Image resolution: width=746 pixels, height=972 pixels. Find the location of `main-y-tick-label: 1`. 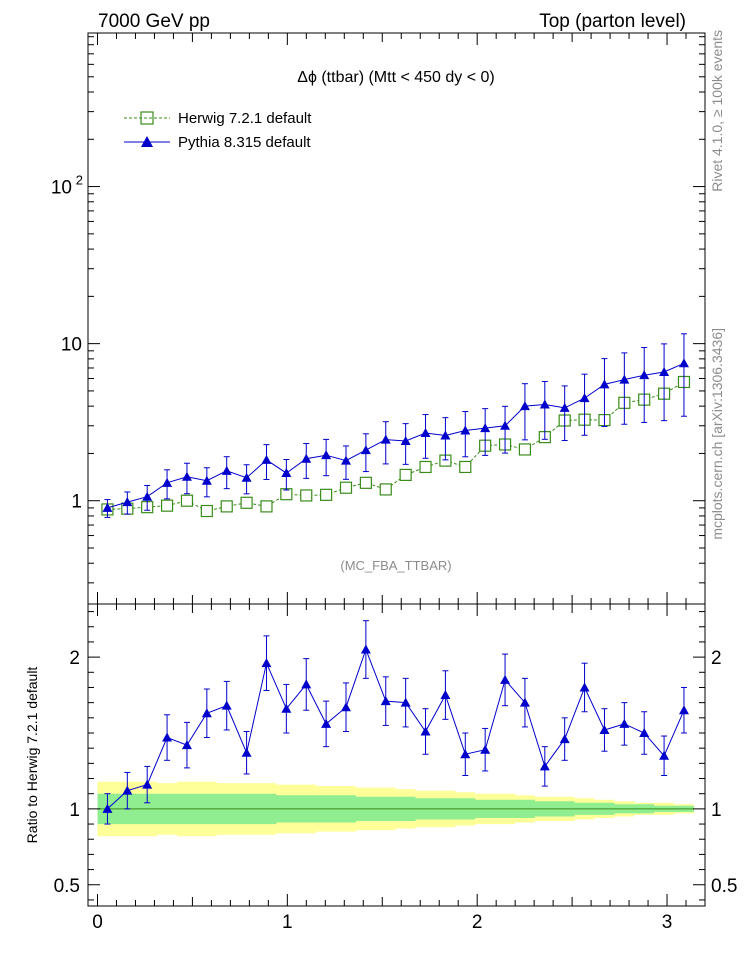

main-y-tick-label: 1 is located at coordinates (76, 502).